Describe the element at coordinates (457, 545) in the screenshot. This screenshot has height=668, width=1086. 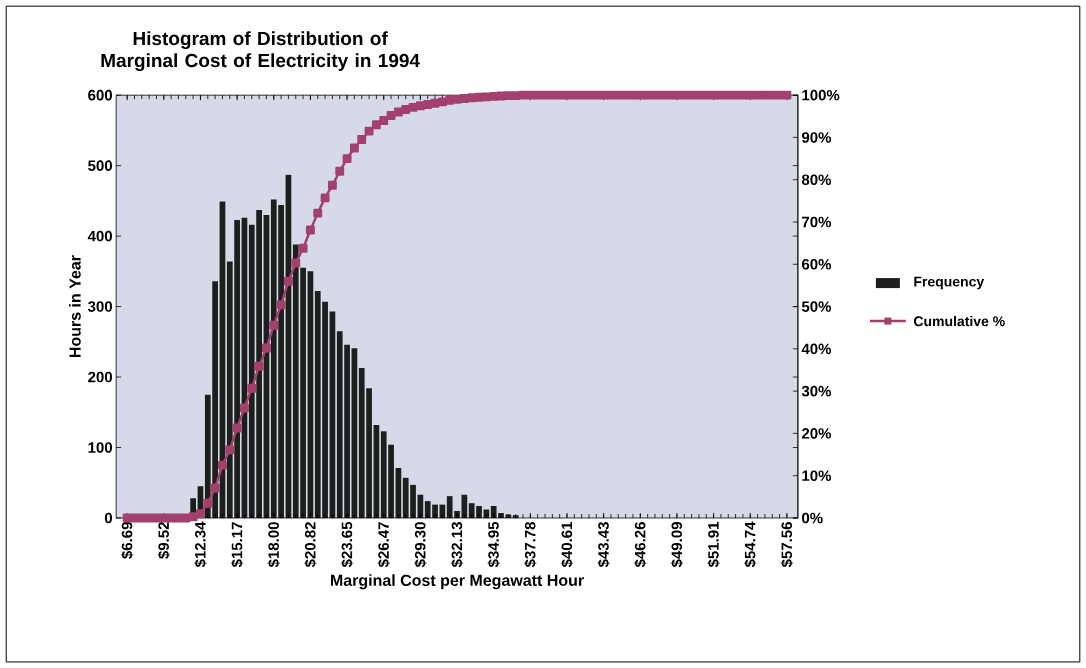
I see `x-tick-label: $32.13` at that location.